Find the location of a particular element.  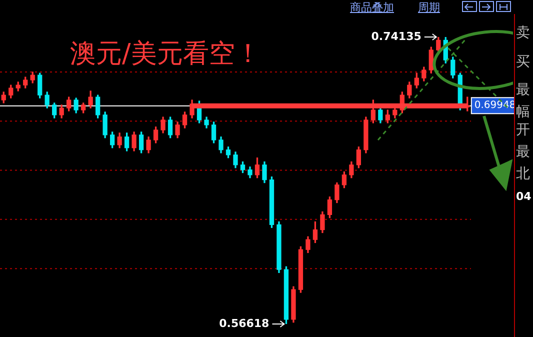

text: 幅 is located at coordinates (523, 112).